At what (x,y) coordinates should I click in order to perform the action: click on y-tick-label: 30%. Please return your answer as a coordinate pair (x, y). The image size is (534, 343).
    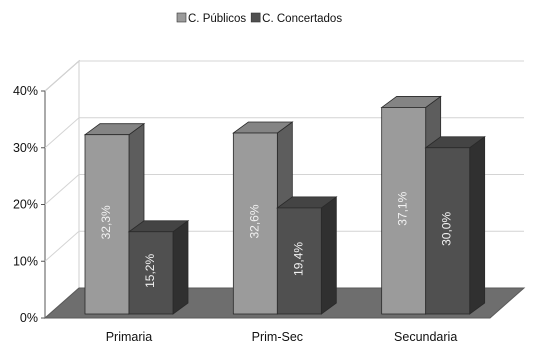
    Looking at the image, I should click on (25, 148).